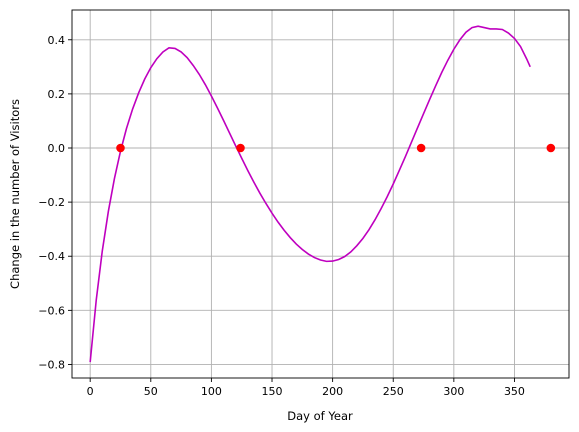 The height and width of the screenshot is (432, 579). Describe the element at coordinates (51, 202) in the screenshot. I see `y-tick-label: −0.2` at that location.